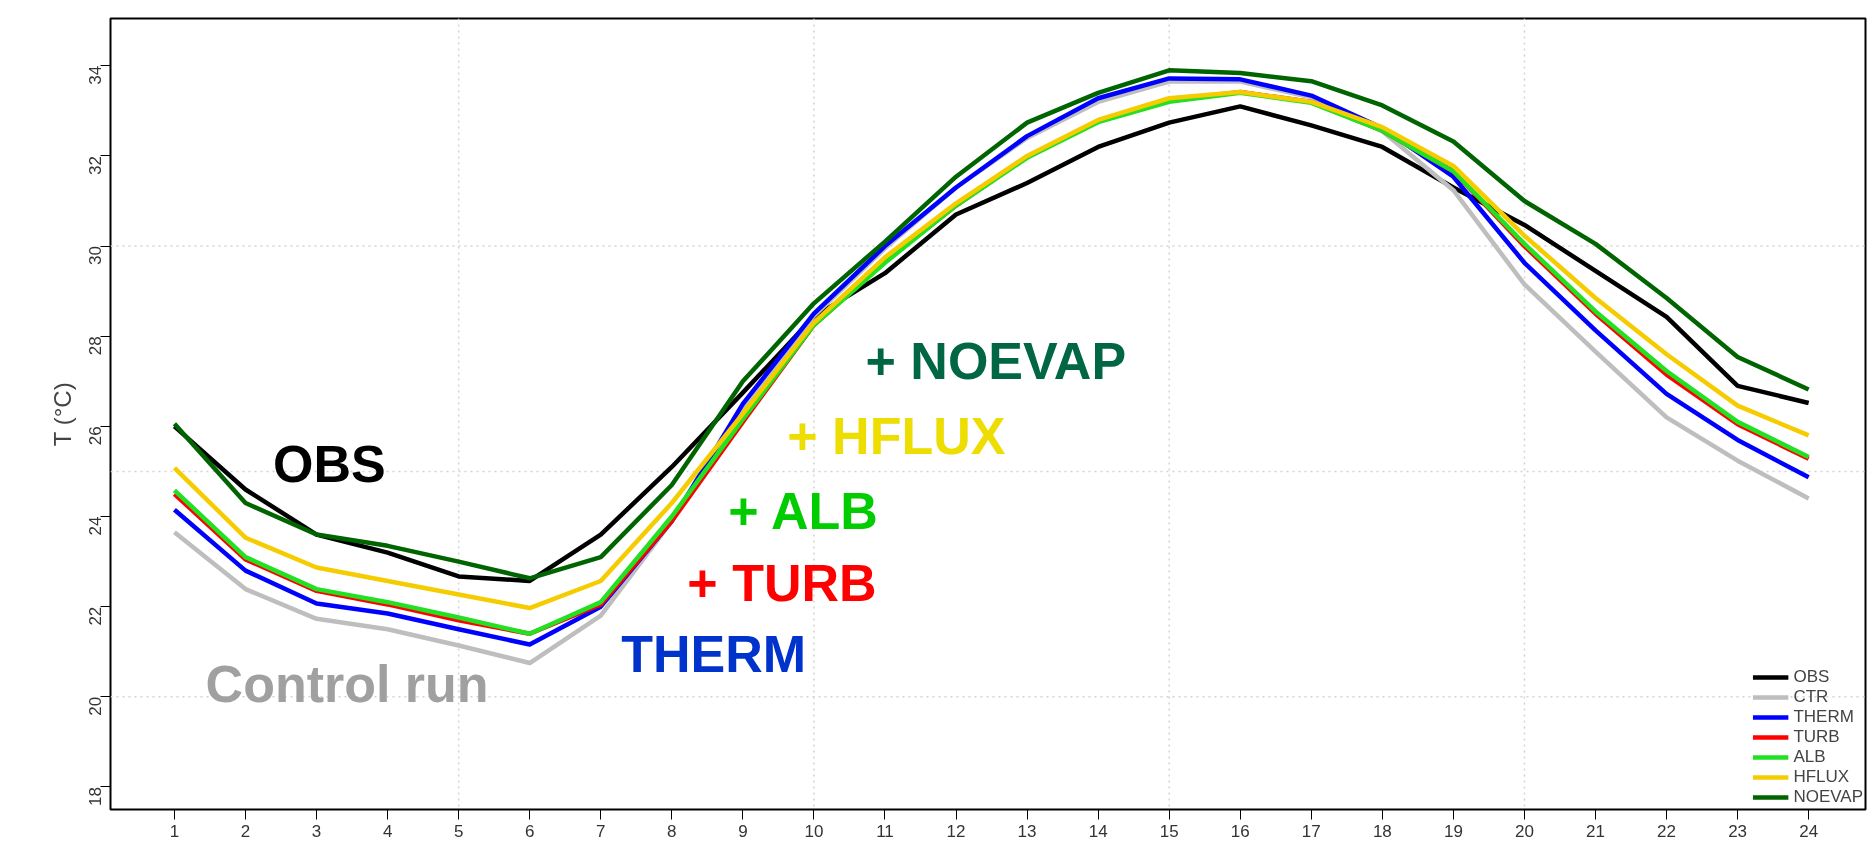  What do you see at coordinates (996, 360) in the screenshot?
I see `annotation: + NOEVAP` at bounding box center [996, 360].